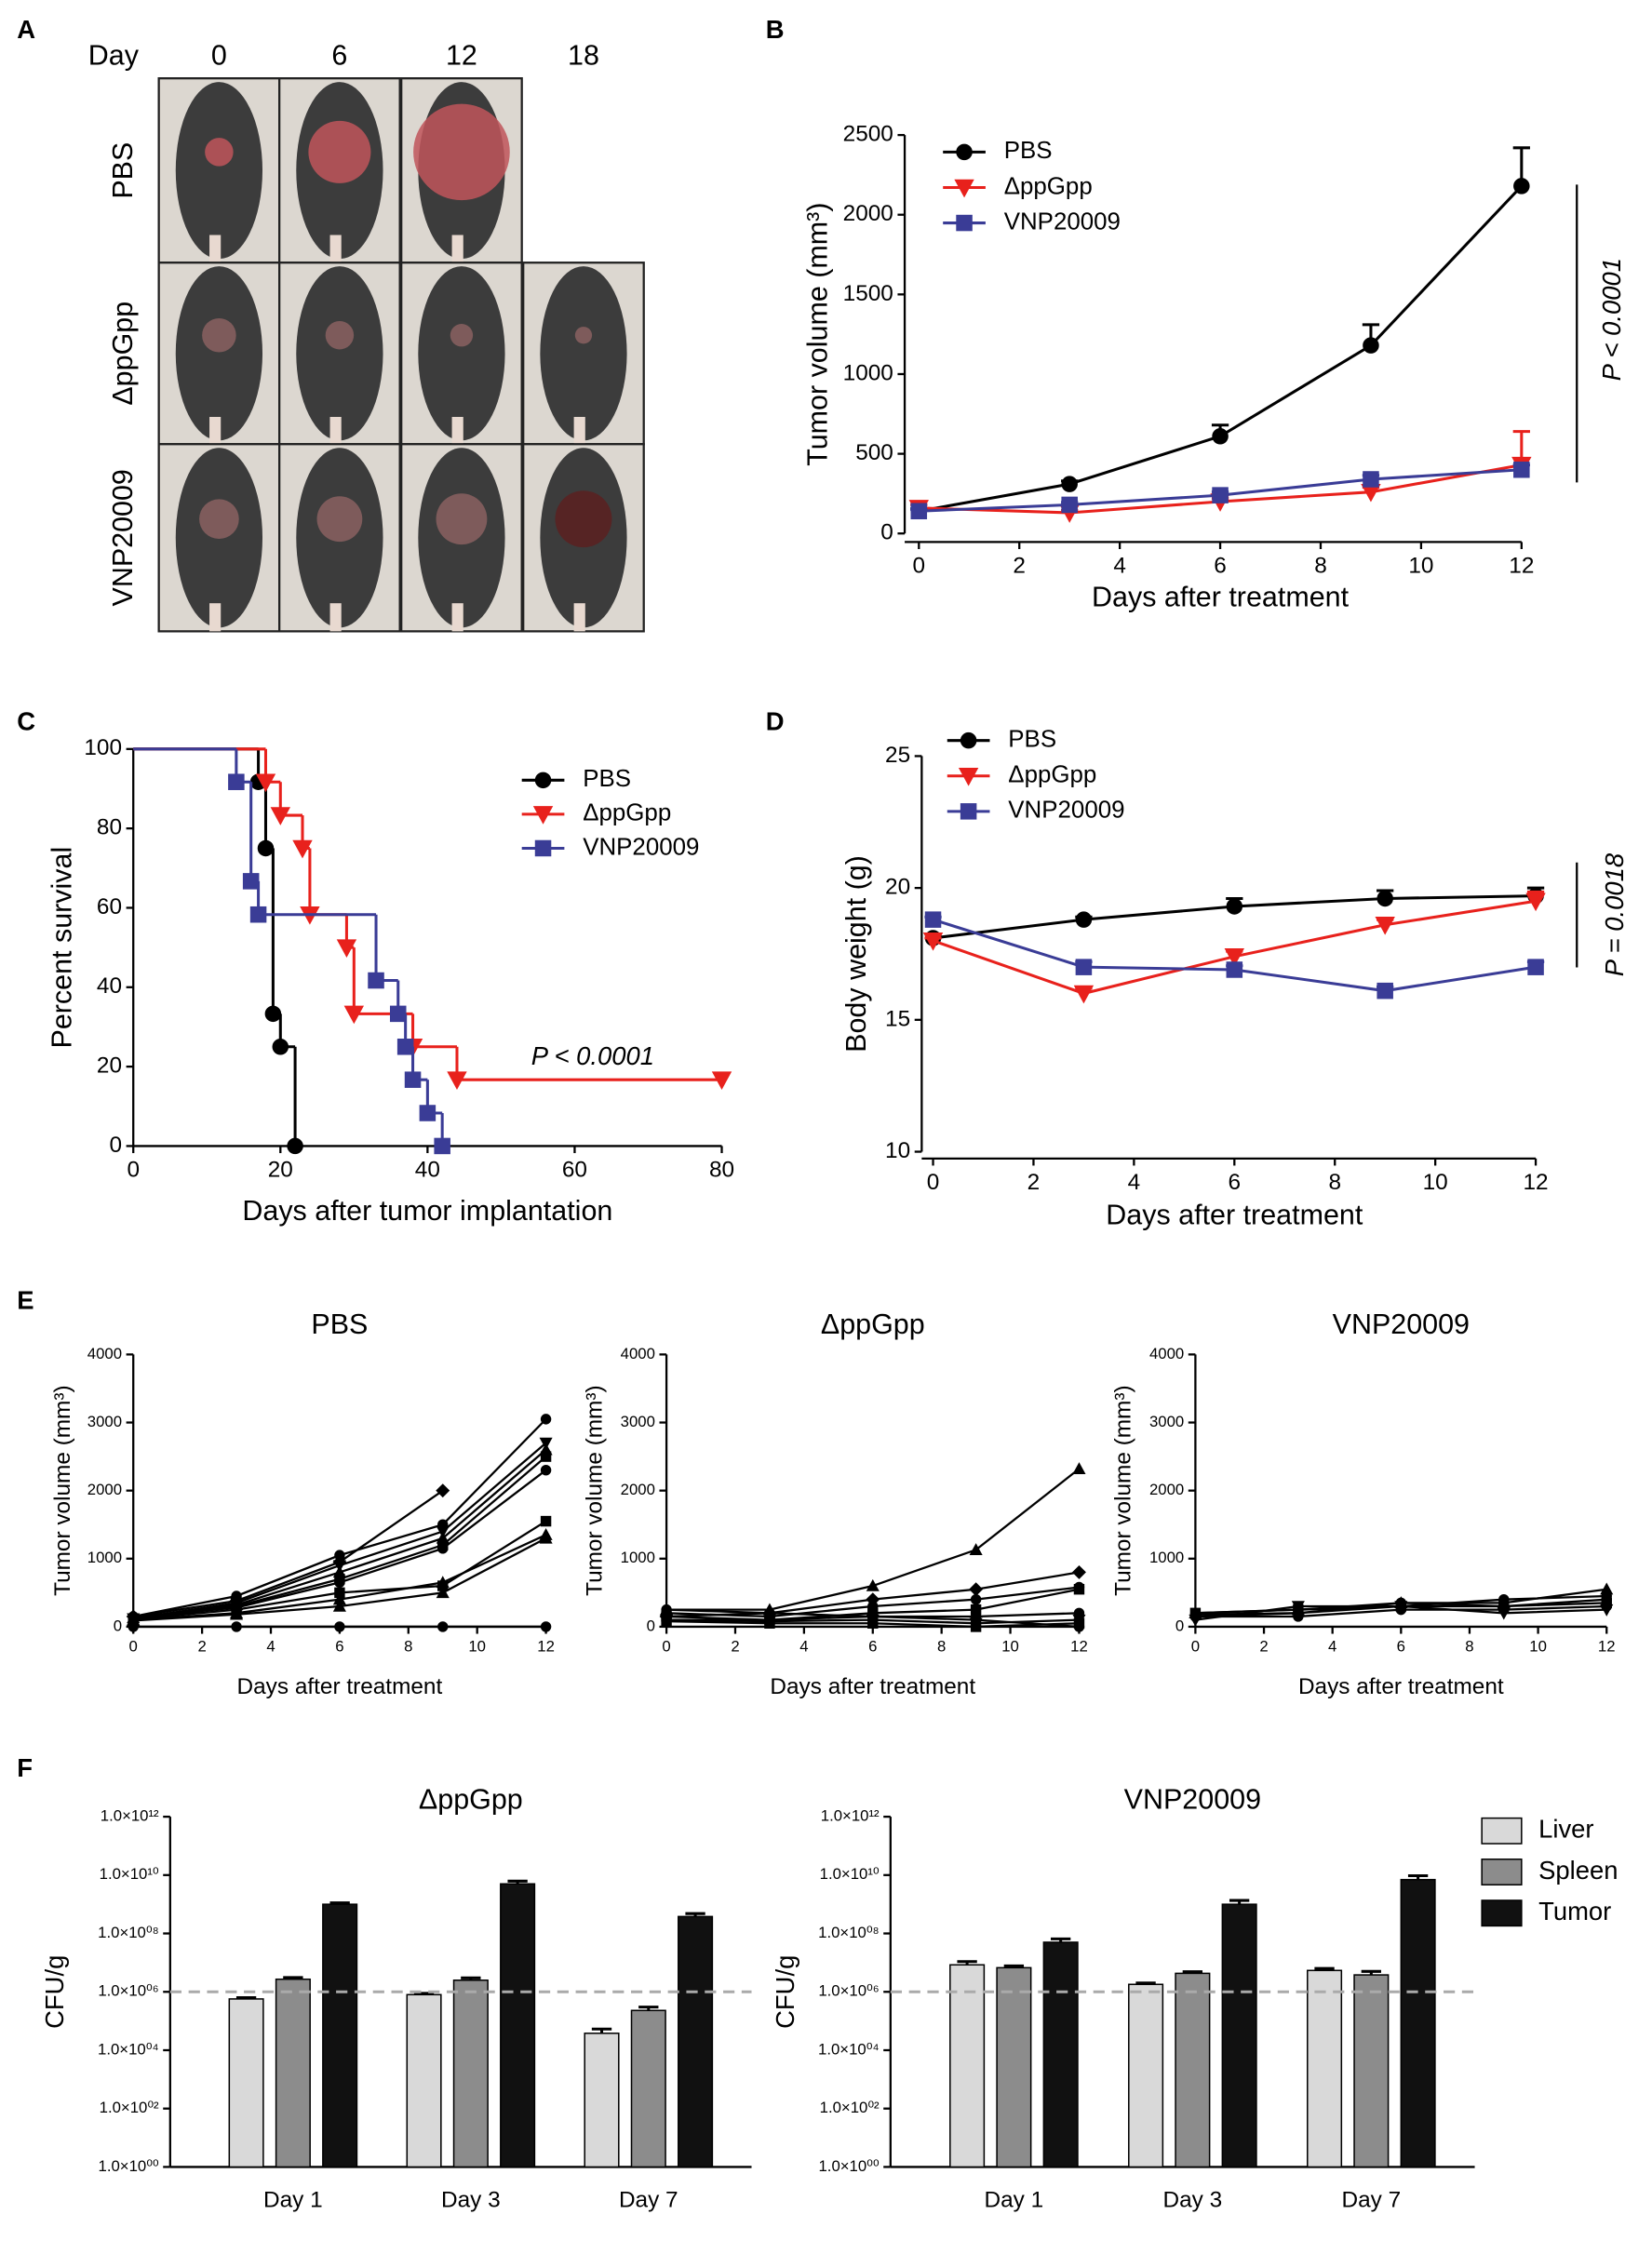  What do you see at coordinates (1015, 2199) in the screenshot?
I see `x-tick-label: Day 1` at bounding box center [1015, 2199].